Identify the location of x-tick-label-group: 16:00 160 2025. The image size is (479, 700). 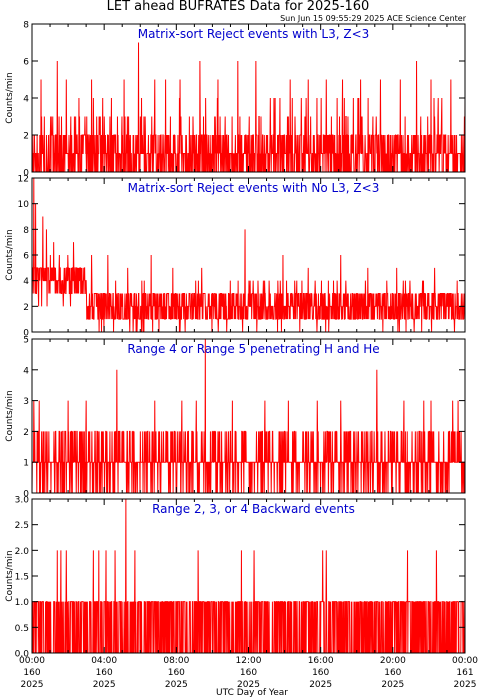
(321, 673).